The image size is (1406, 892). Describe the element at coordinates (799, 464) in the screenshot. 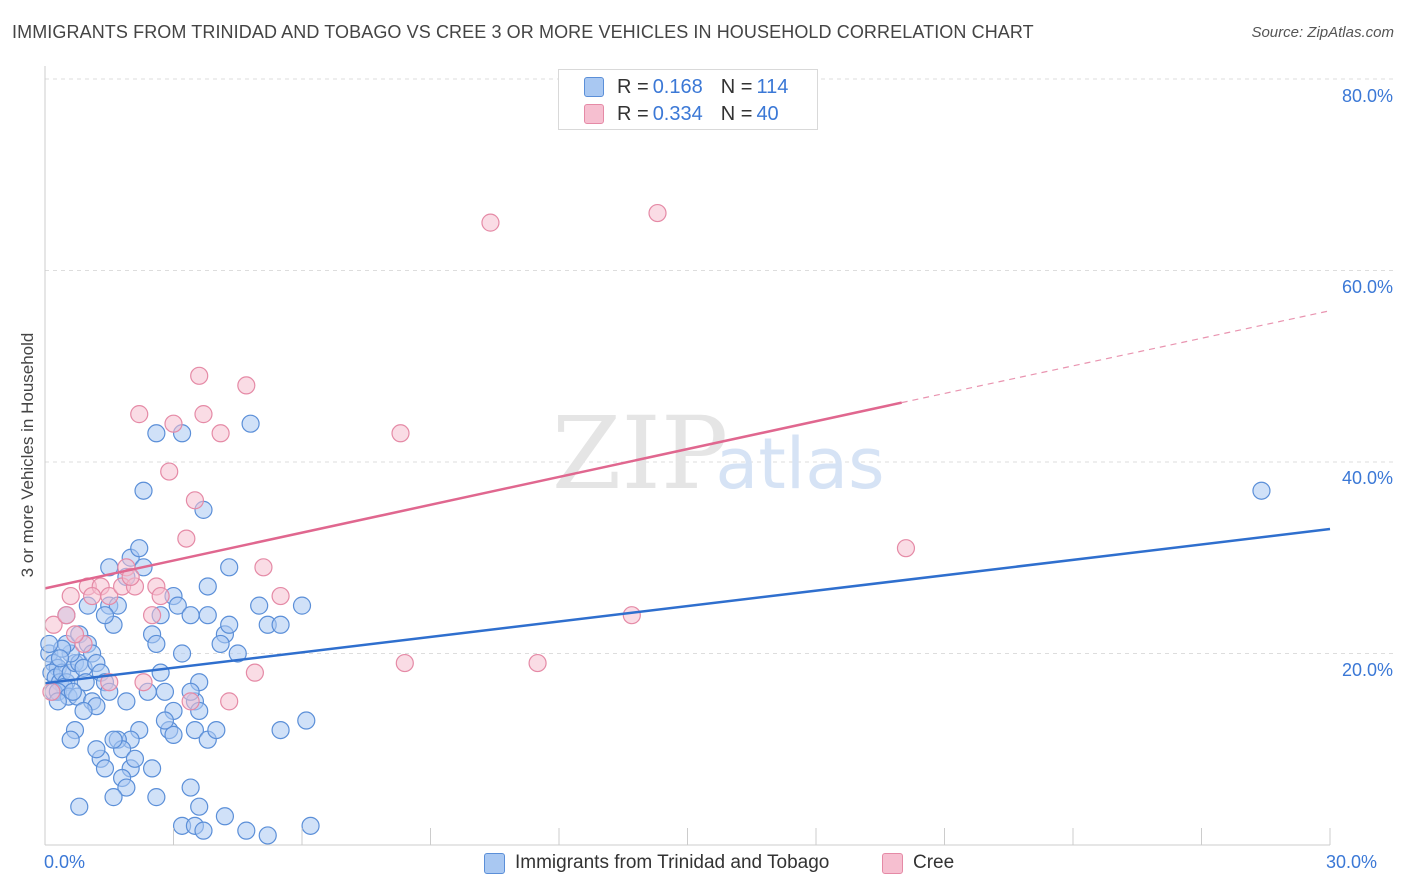

I see `watermark-atlas: atlas` at that location.